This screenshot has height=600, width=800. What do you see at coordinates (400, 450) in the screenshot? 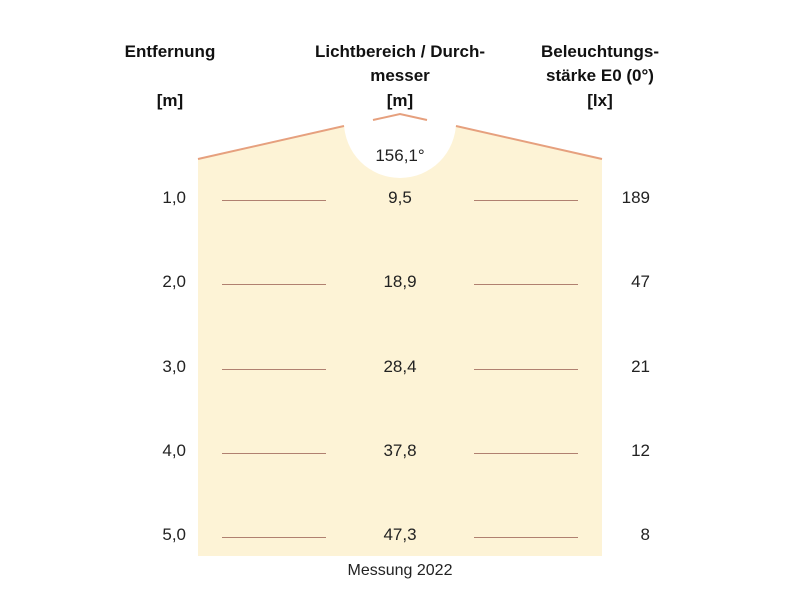
I see `row-diameter: 37,8` at bounding box center [400, 450].